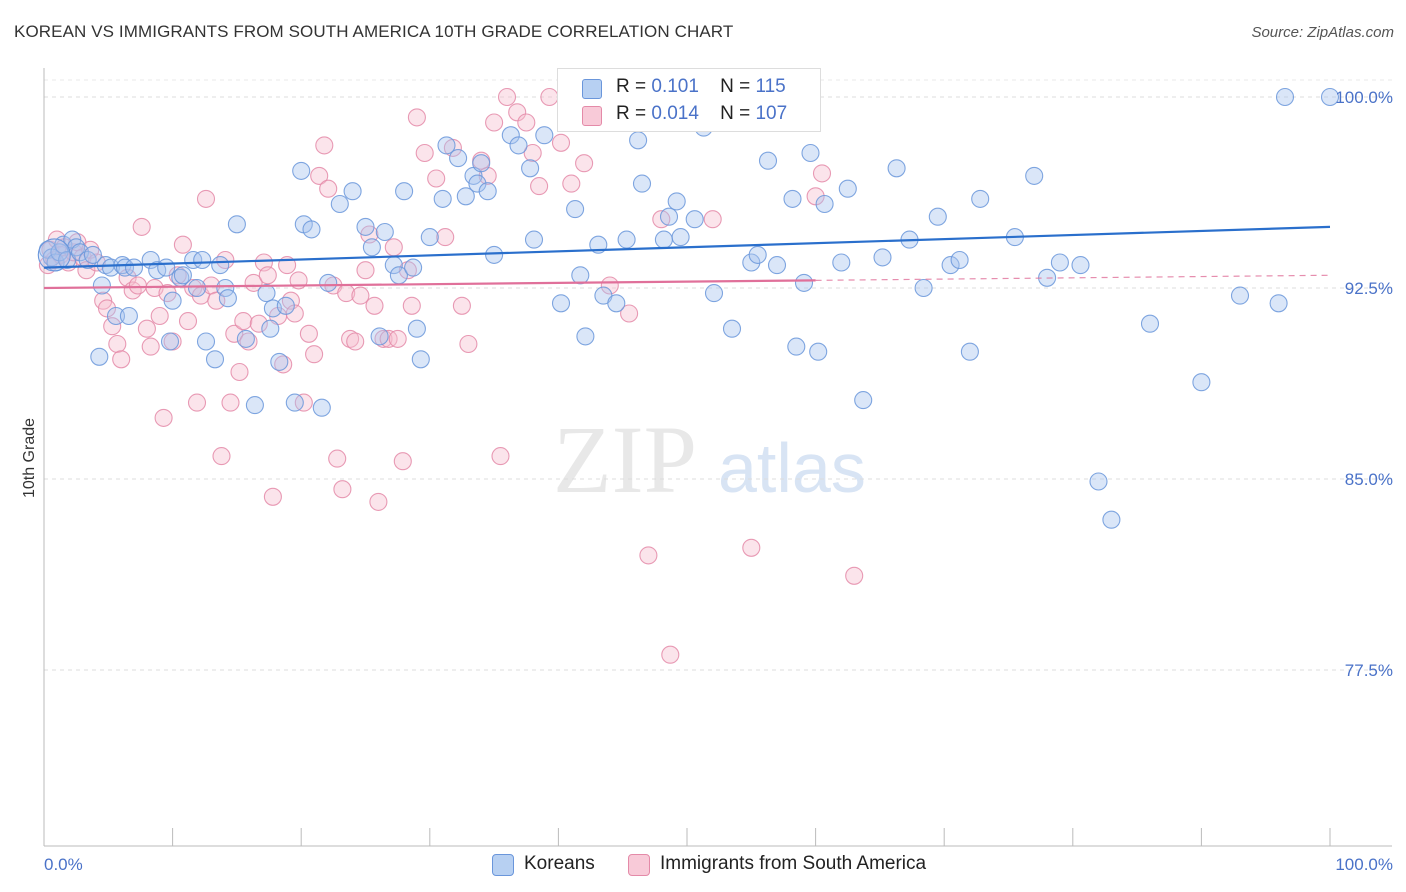  What do you see at coordinates (689, 100) in the screenshot?
I see `correlation-legend: R = 0.101 N = 115 R = 0.014 N = 107` at bounding box center [689, 100].